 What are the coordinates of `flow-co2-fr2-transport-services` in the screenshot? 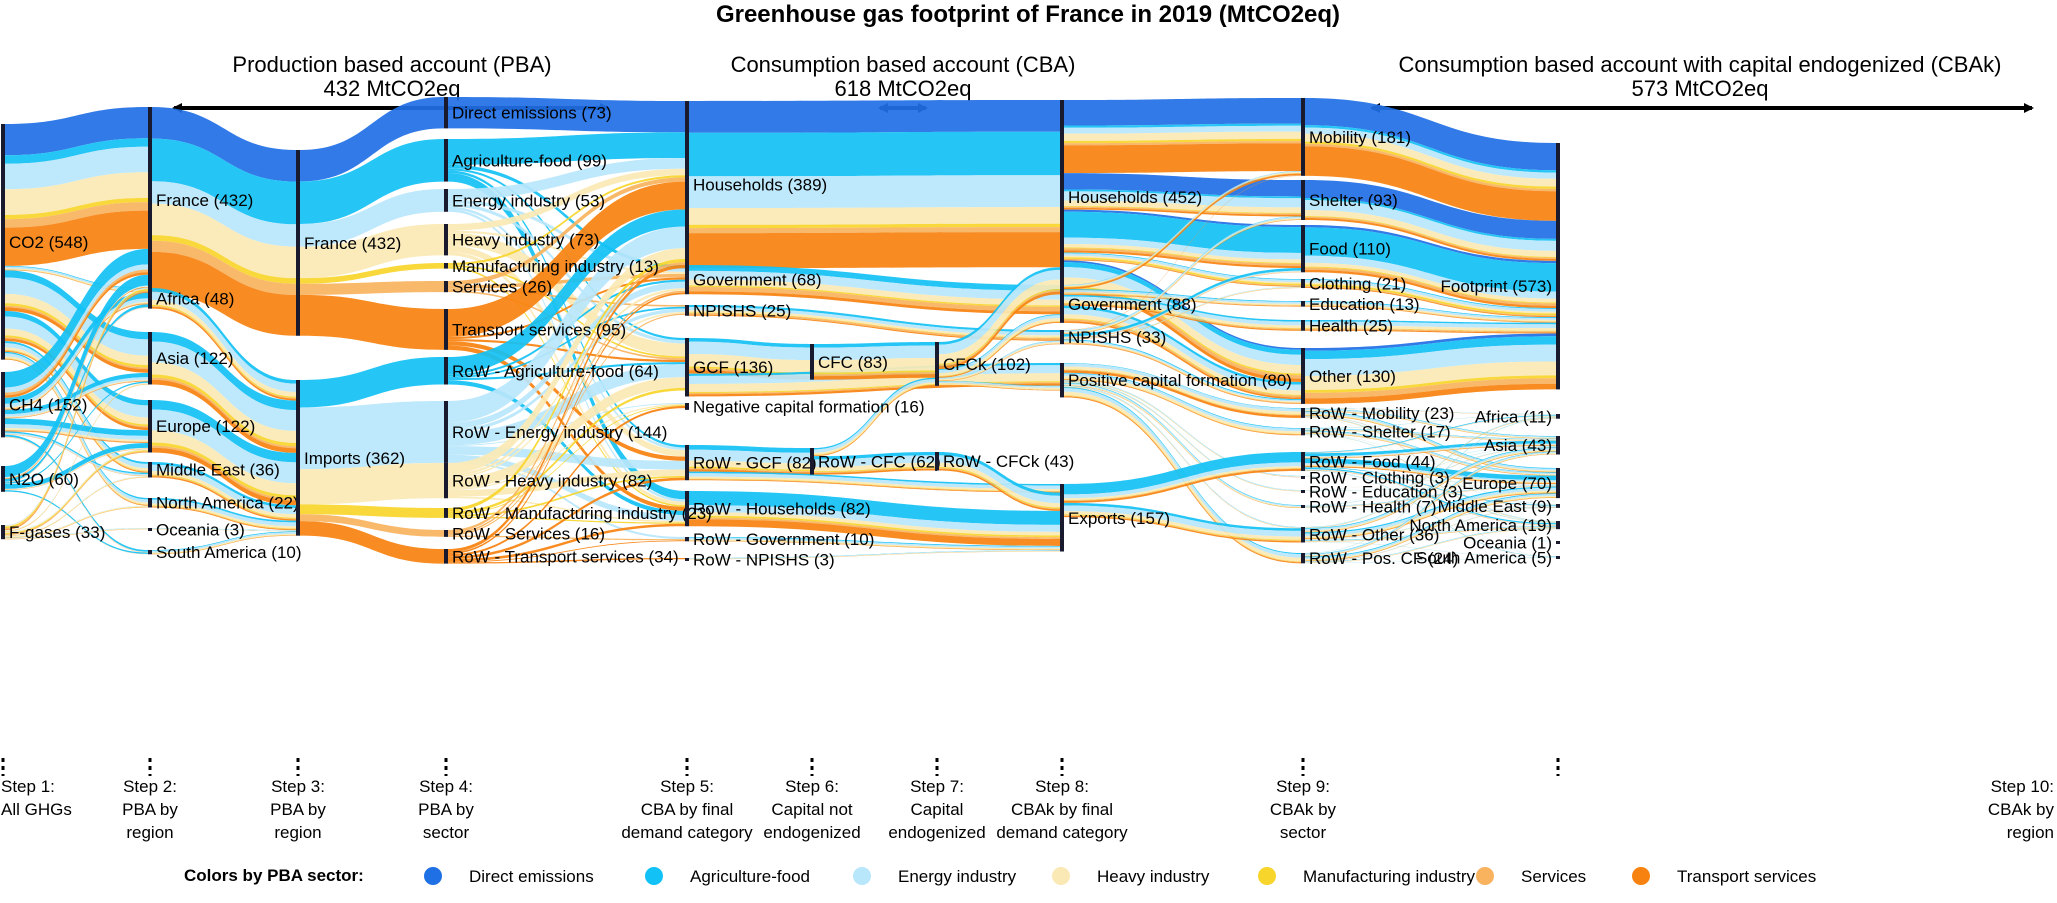 It's located at (76, 238).